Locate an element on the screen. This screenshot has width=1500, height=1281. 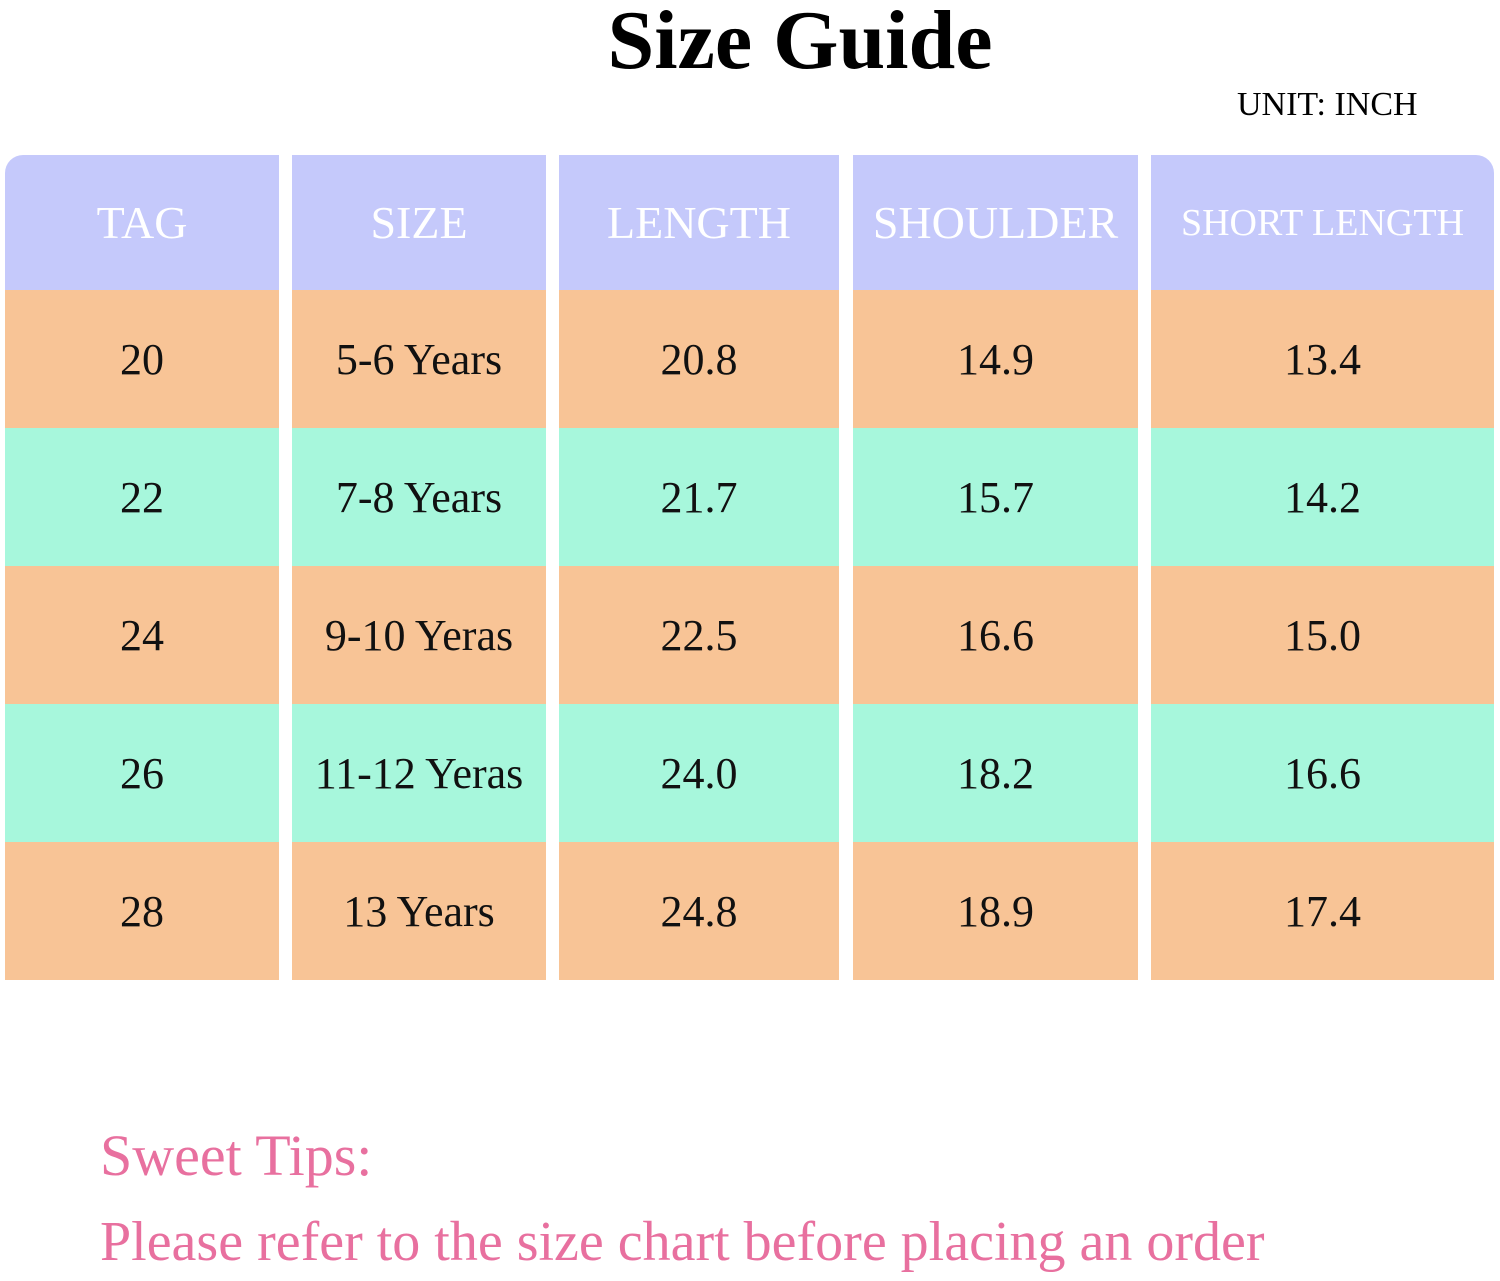
table-cell: 11-12 Yeras is located at coordinates (419, 773).